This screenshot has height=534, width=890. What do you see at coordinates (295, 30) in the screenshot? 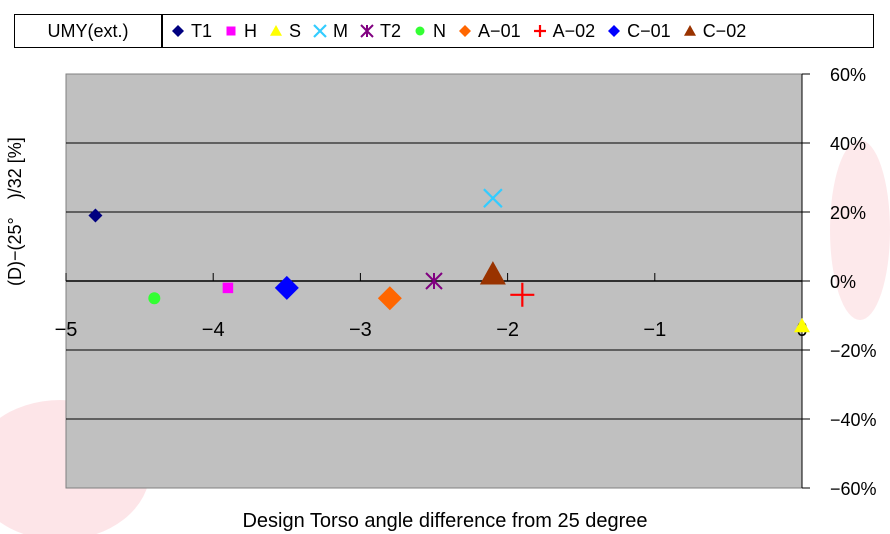
I see `legend-label: S` at bounding box center [295, 30].